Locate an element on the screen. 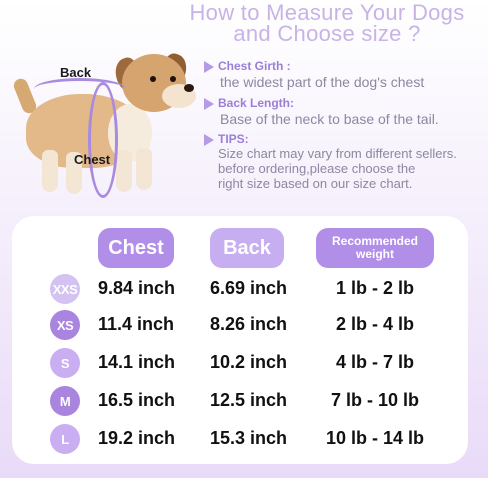 Image resolution: width=488 pixels, height=478 pixels. chest-label: Chest is located at coordinates (92, 159).